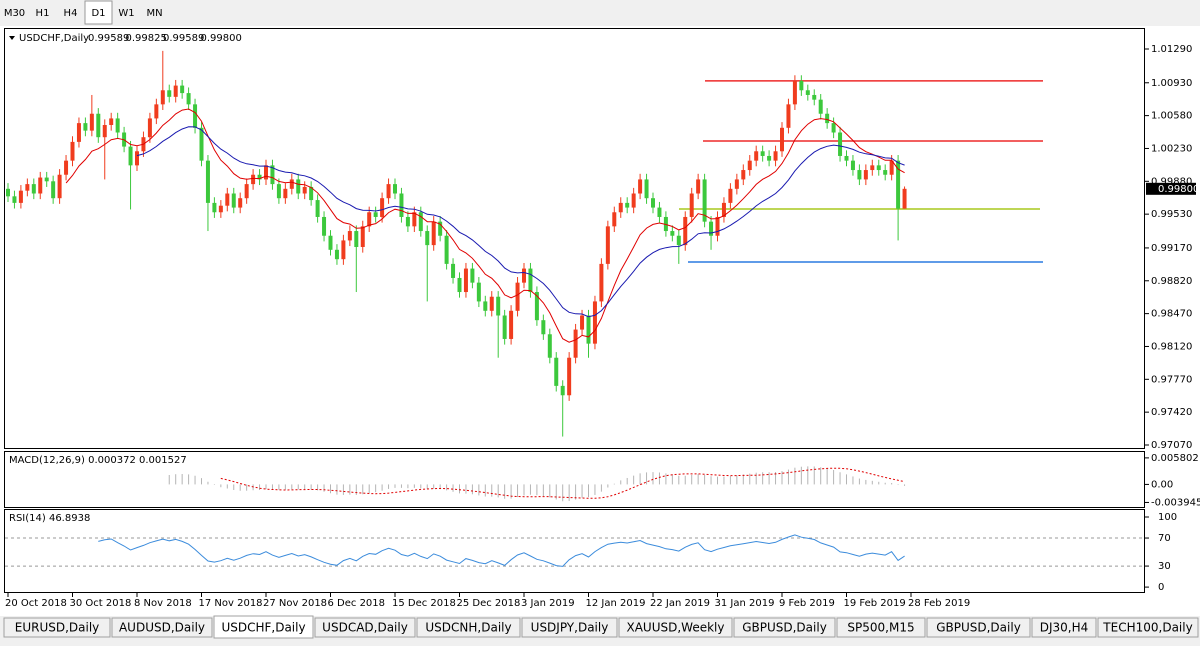  What do you see at coordinates (295, 603) in the screenshot?
I see `x-tick-label: 27 Nov 2018` at bounding box center [295, 603].